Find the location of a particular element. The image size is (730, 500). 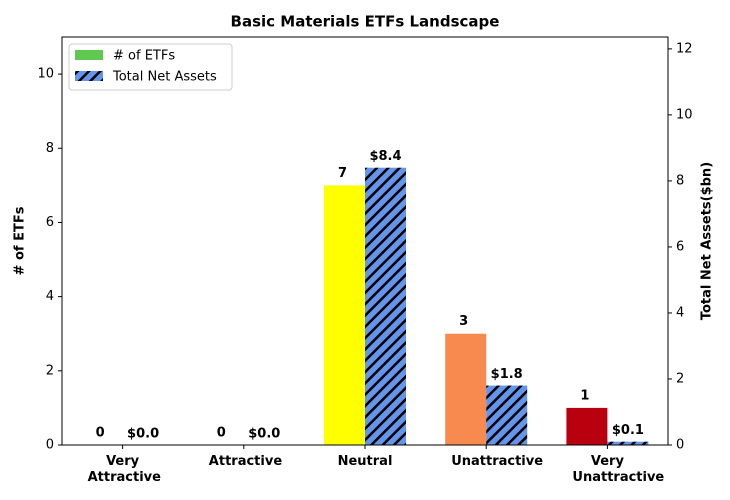

x-tick-label: Unattractive is located at coordinates (497, 461).